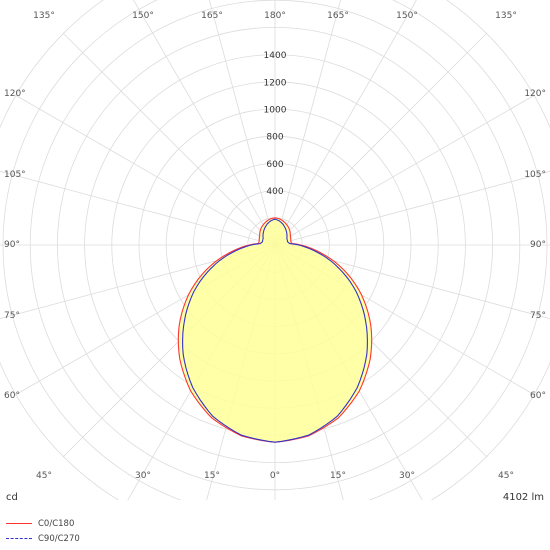  What do you see at coordinates (275, 16) in the screenshot?
I see `angle-label: 180°` at bounding box center [275, 16].